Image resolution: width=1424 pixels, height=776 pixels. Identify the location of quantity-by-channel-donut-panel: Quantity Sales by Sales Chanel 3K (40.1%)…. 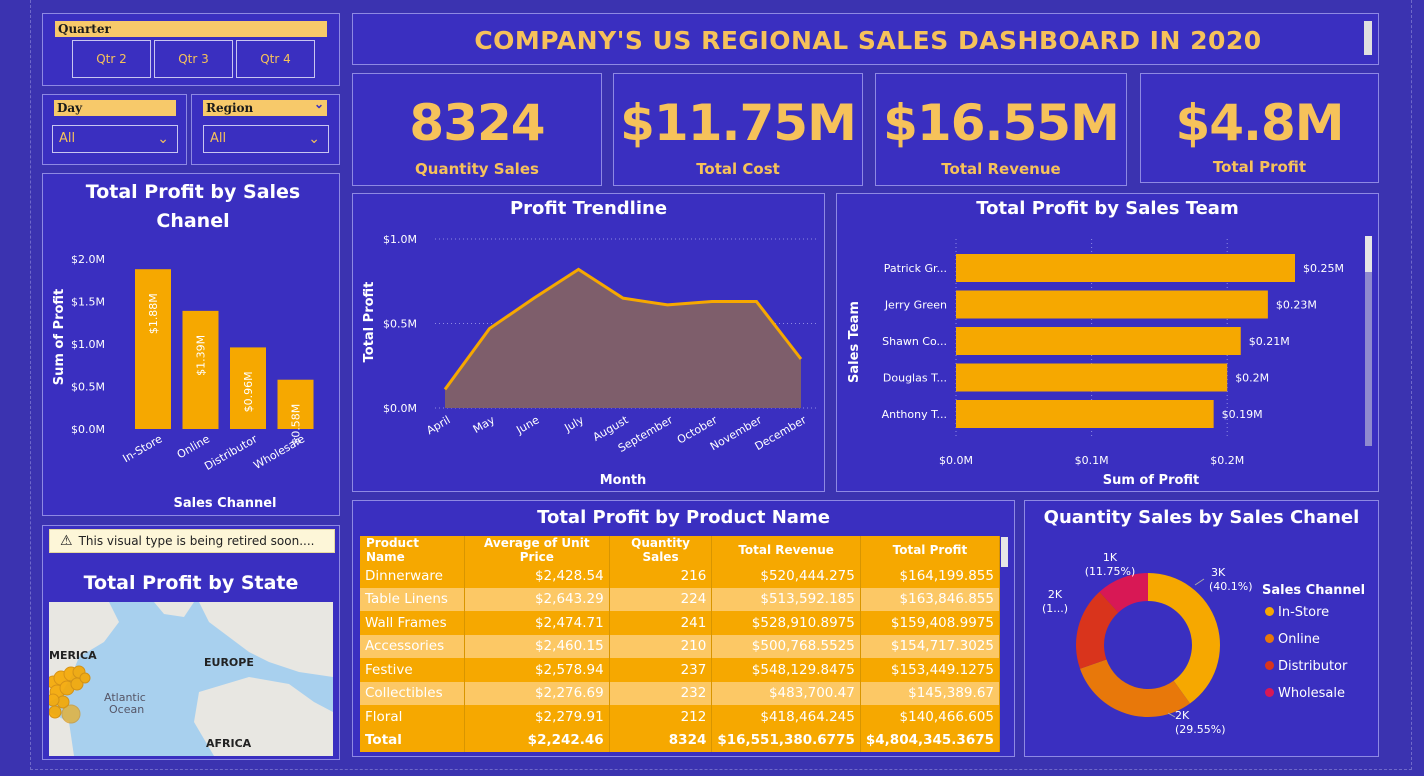
(1201, 628).